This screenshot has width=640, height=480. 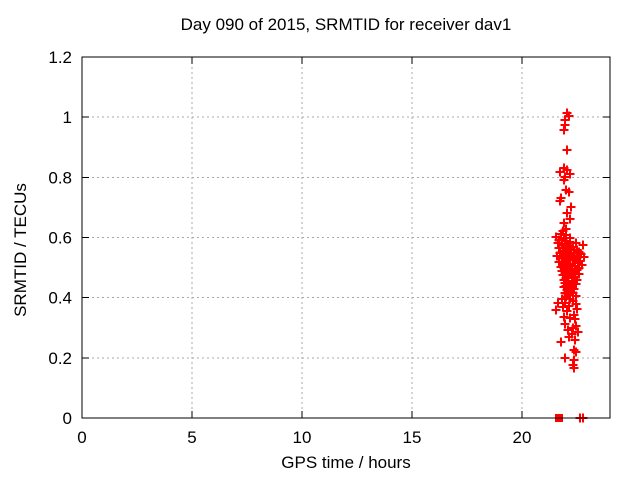 I want to click on x-axis-label: GPS time / hours, so click(x=346, y=462).